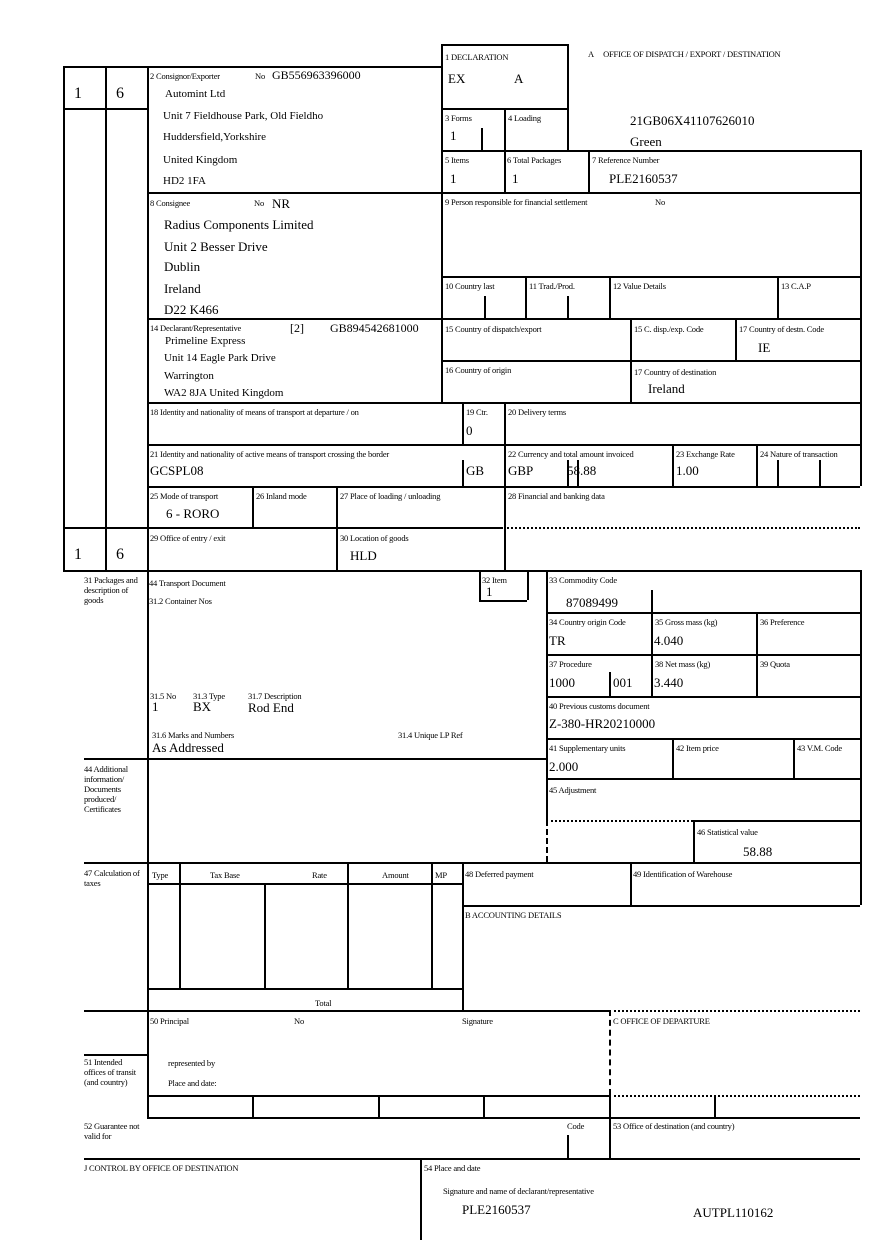 The image size is (882, 1250). Describe the element at coordinates (775, 664) in the screenshot. I see `box39-label: 39 Quota` at that location.